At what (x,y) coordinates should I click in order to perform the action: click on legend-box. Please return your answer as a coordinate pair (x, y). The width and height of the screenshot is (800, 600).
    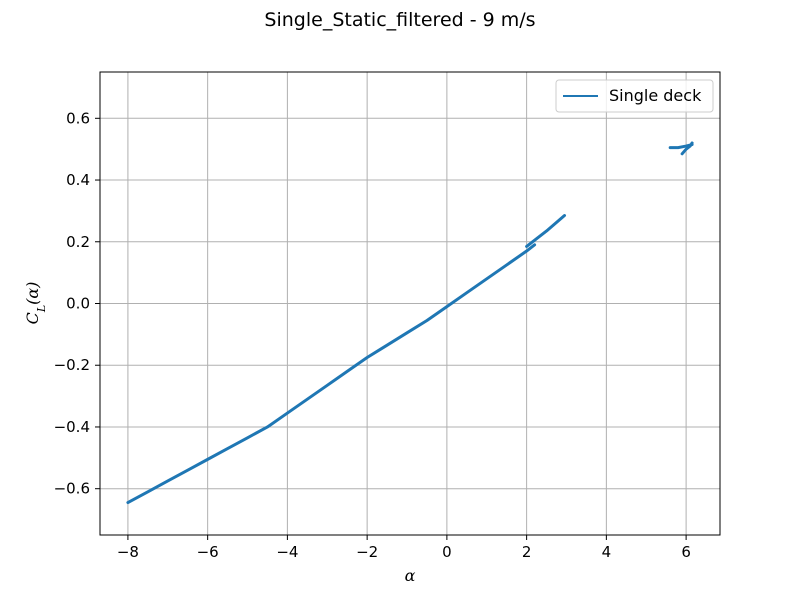
    Looking at the image, I should click on (634, 96).